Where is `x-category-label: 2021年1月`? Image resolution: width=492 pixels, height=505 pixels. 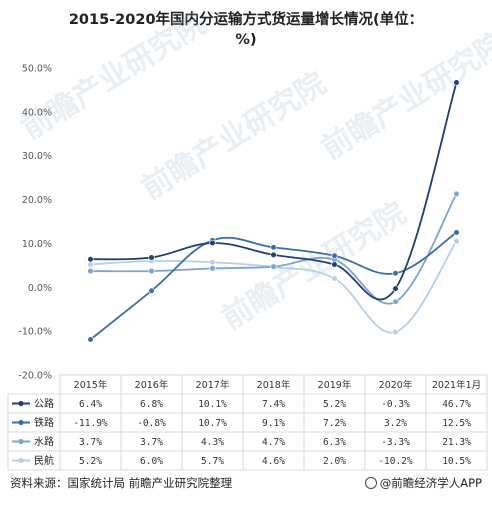 x-category-label: 2021年1月 is located at coordinates (456, 385).